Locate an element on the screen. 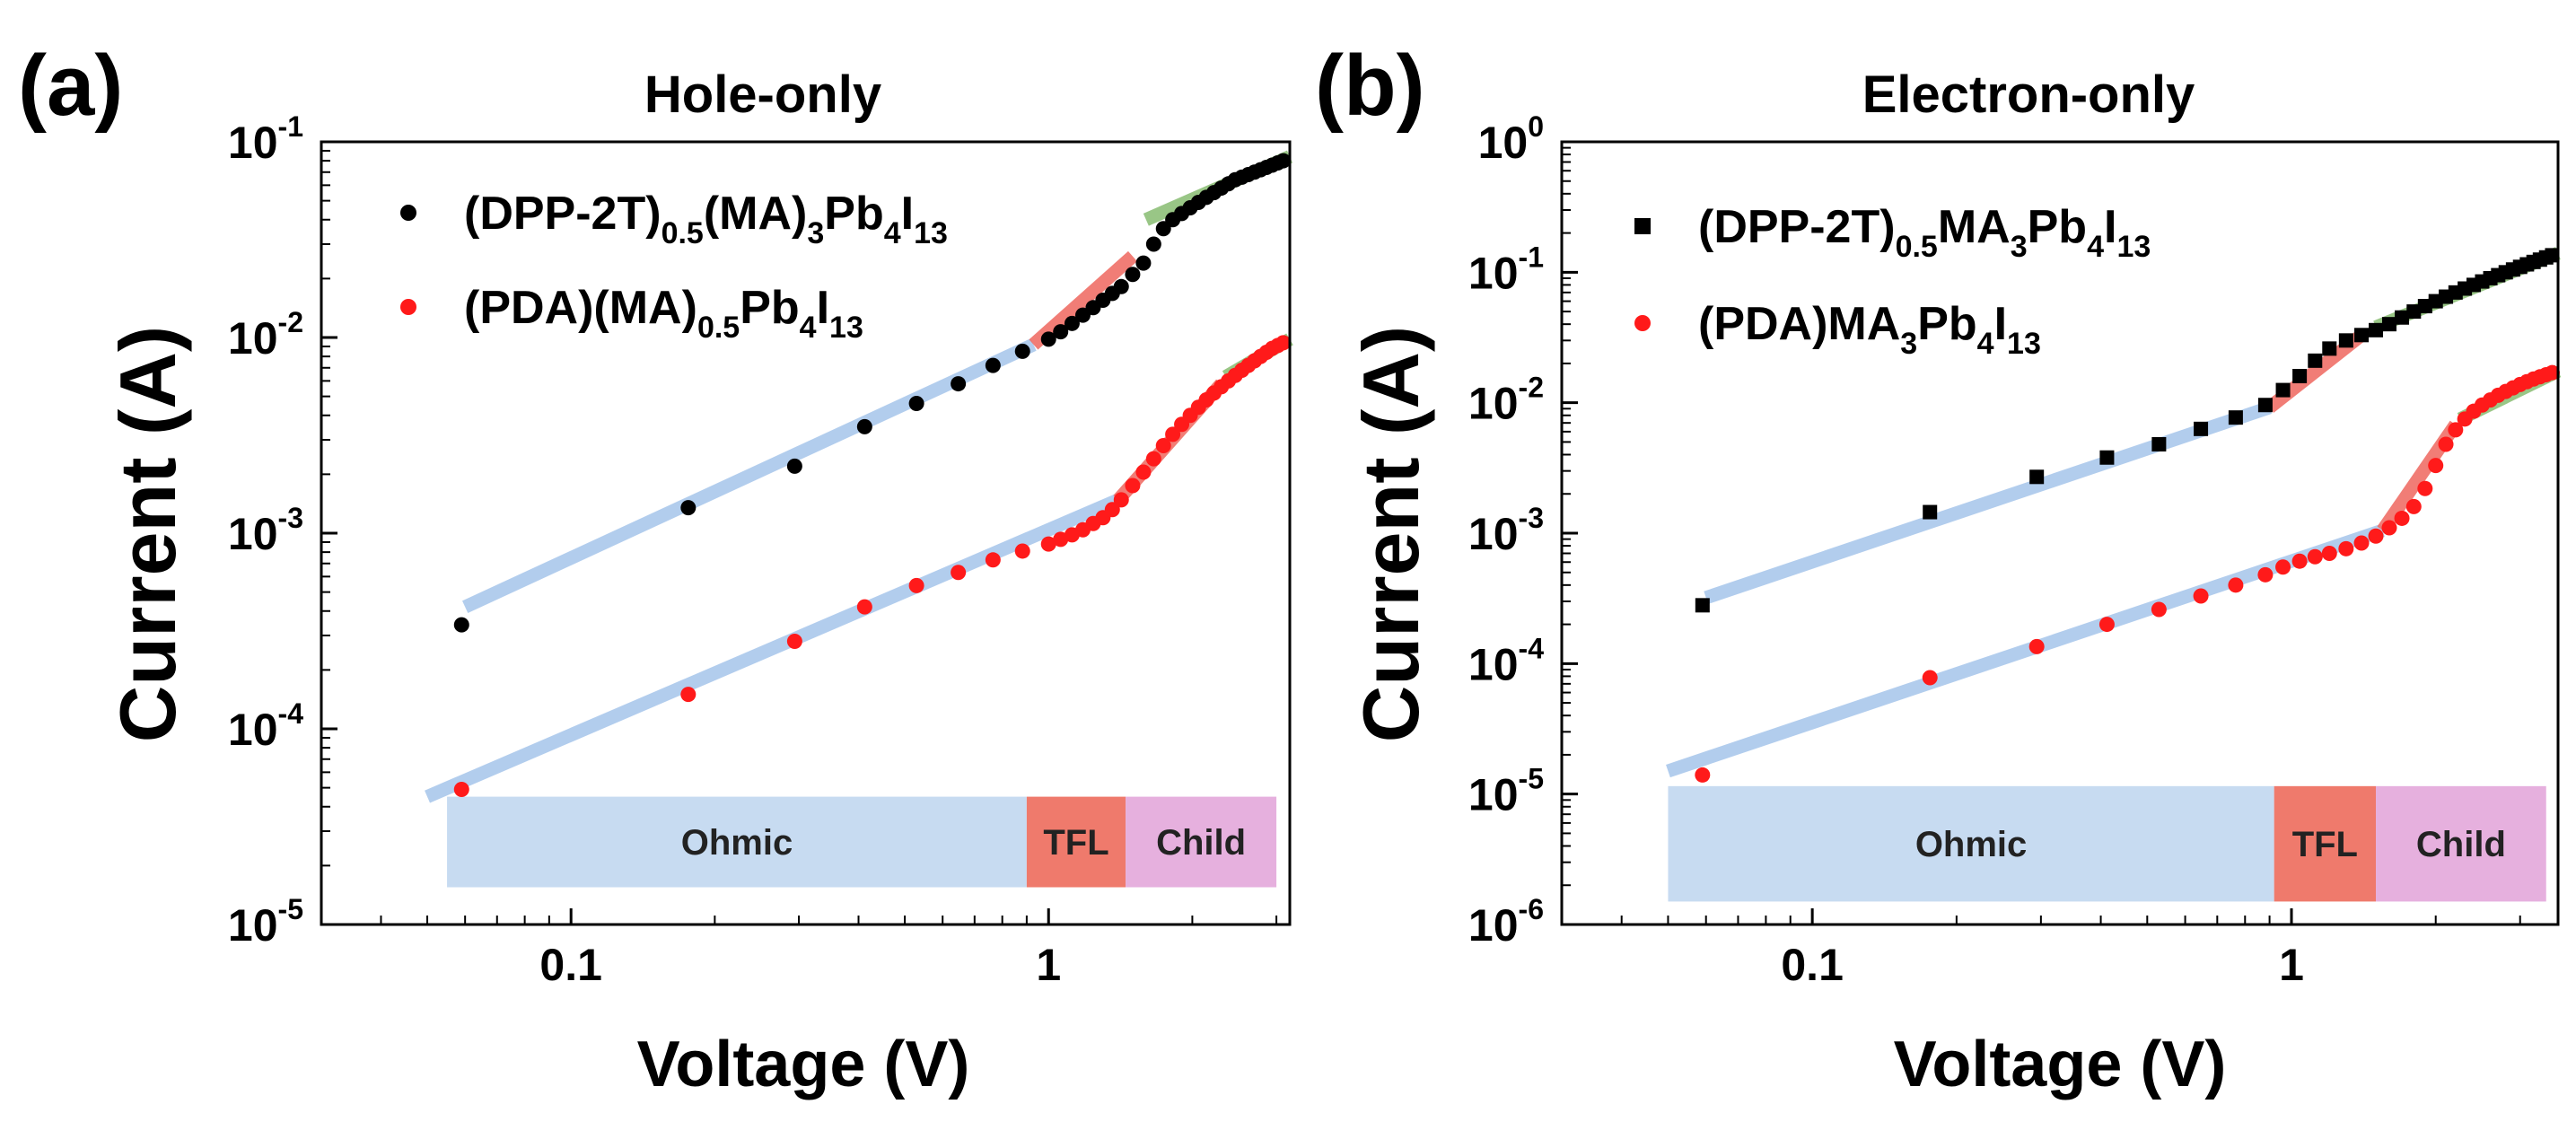  region-band-ohmic is located at coordinates (737, 842).